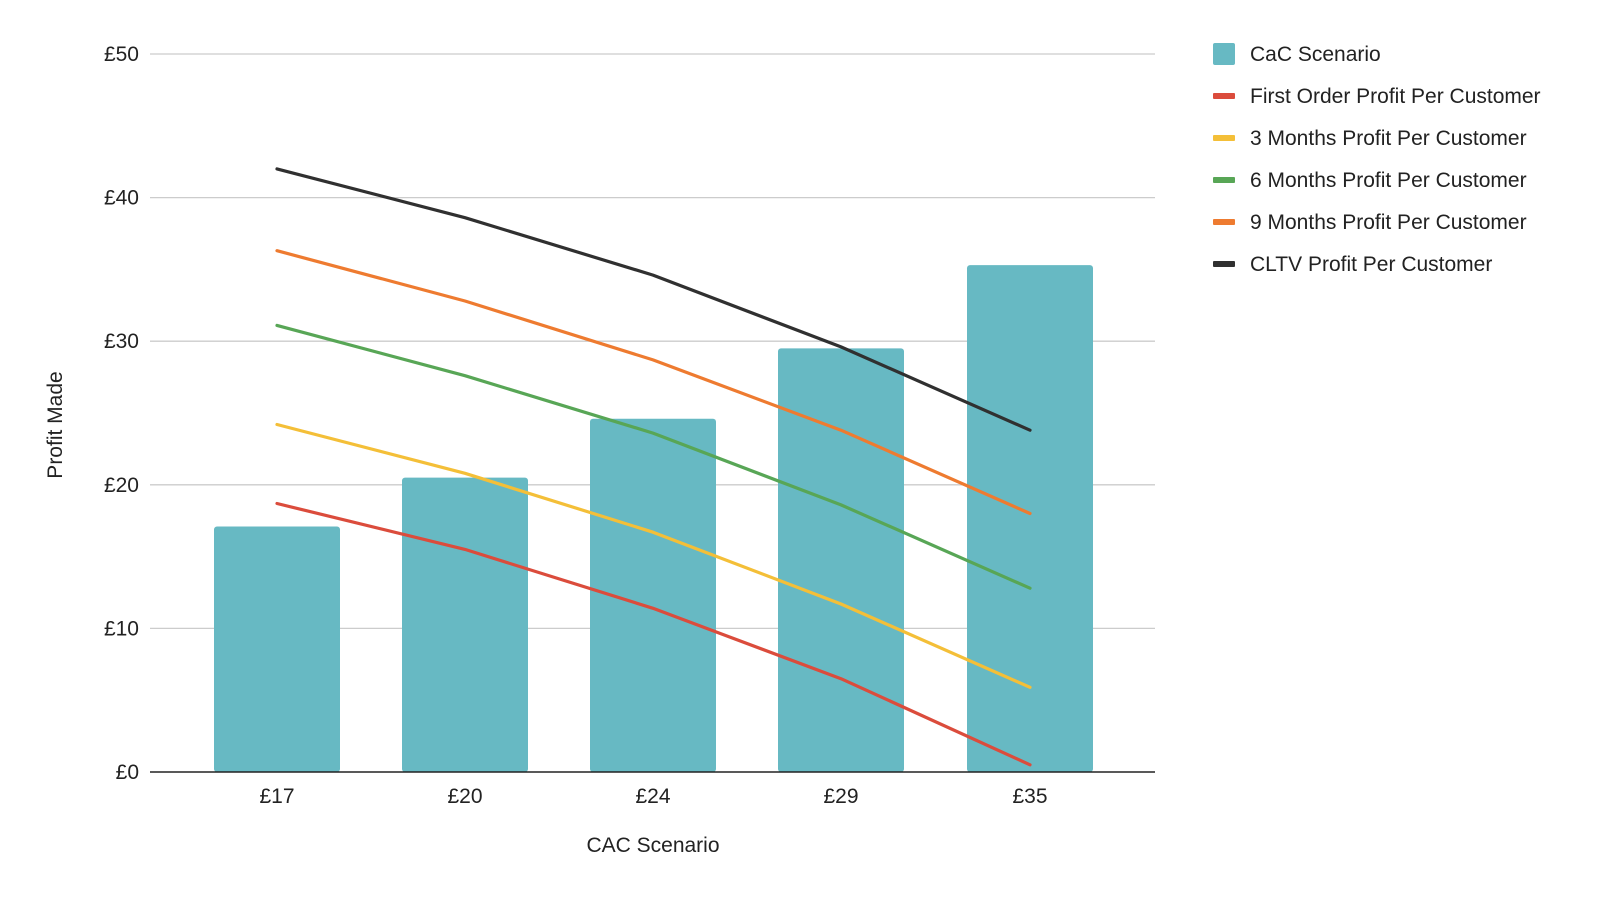 Image resolution: width=1600 pixels, height=908 pixels. Describe the element at coordinates (121, 54) in the screenshot. I see `y-tick-label: £50` at that location.